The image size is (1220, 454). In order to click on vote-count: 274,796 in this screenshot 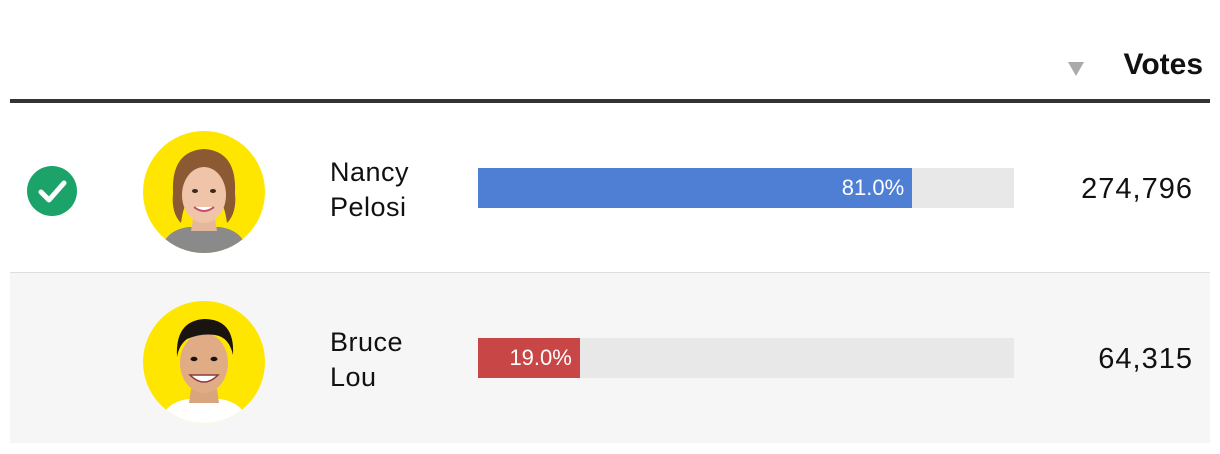, I will do `click(1137, 189)`.